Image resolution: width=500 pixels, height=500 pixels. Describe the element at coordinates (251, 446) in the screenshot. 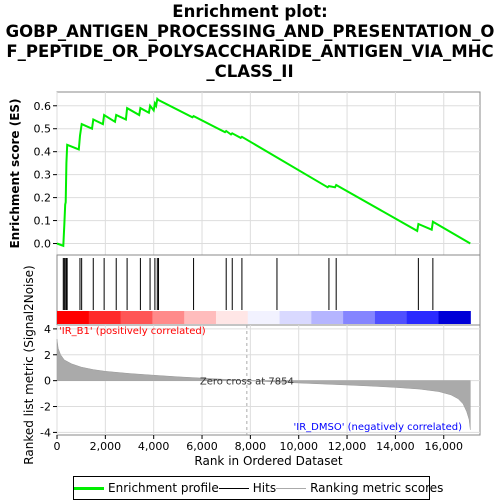

I see `x-tick-label: 8,000` at that location.